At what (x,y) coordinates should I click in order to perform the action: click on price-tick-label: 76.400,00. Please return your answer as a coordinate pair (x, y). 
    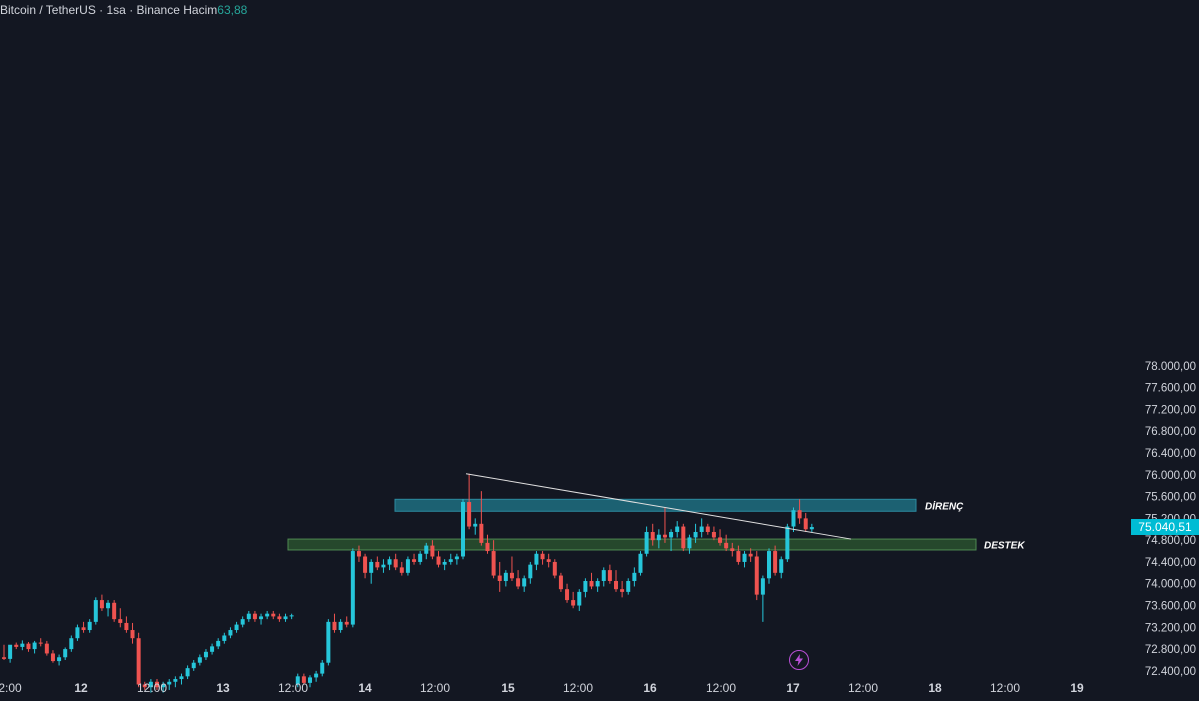
    Looking at the image, I should click on (1170, 454).